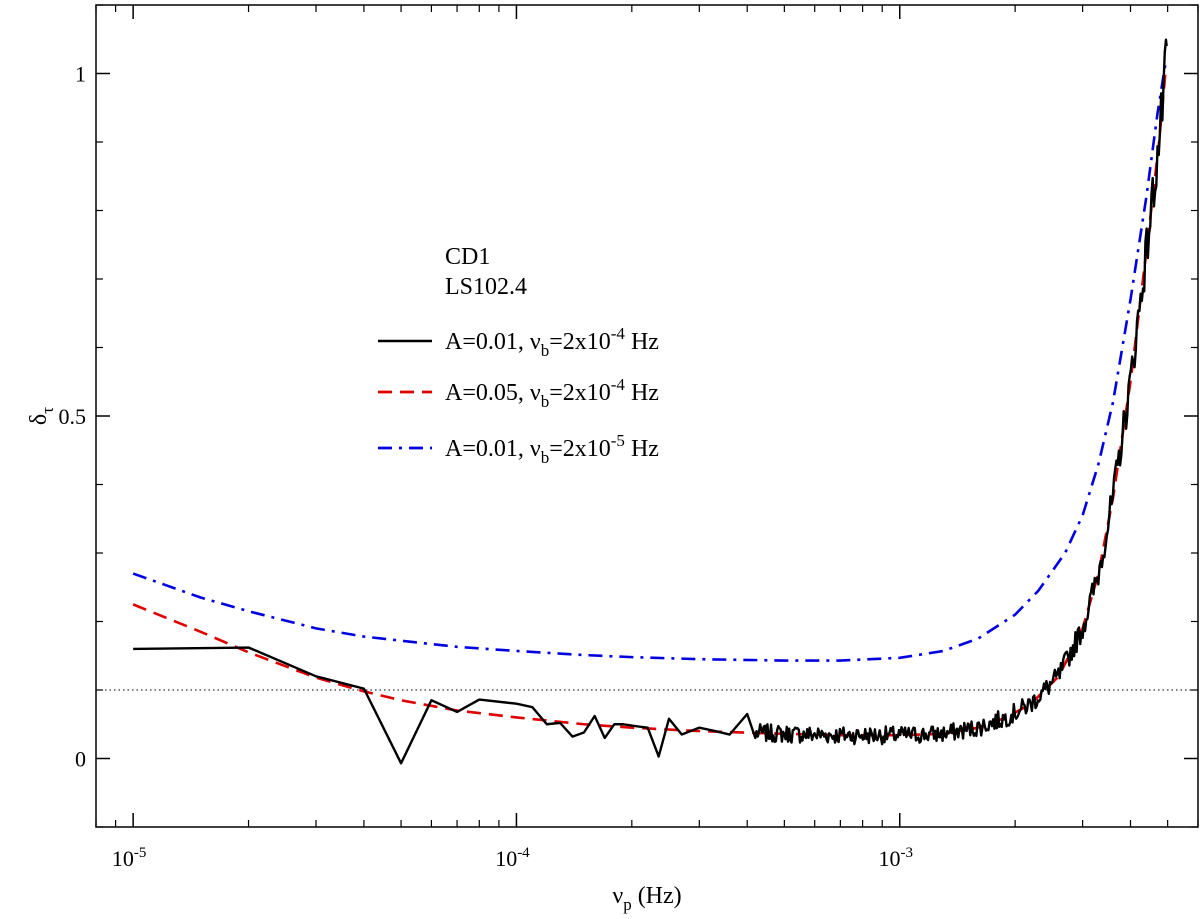 Image resolution: width=1200 pixels, height=919 pixels. I want to click on x-axis-label: νp (Hz), so click(646, 898).